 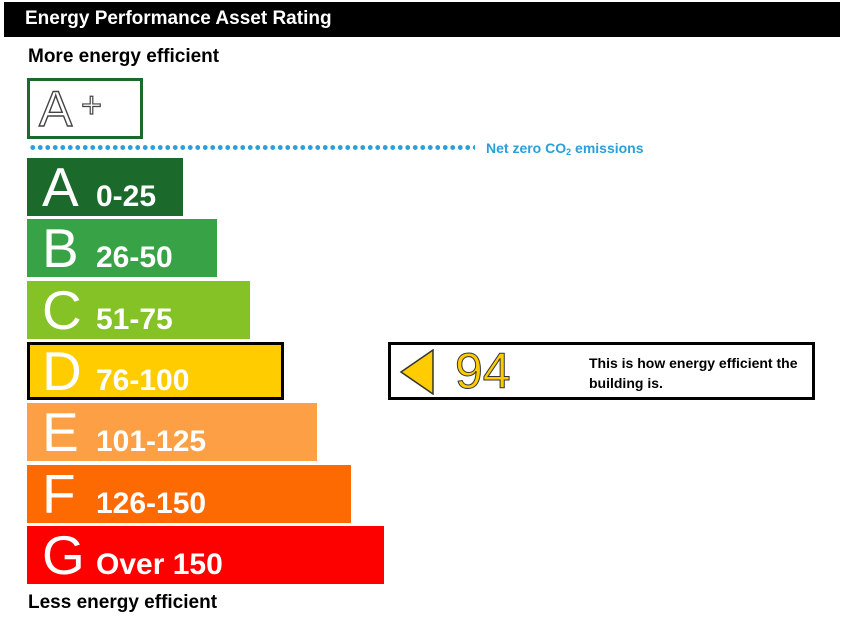 I want to click on page-title: Energy Performance Asset Rating, so click(x=178, y=18).